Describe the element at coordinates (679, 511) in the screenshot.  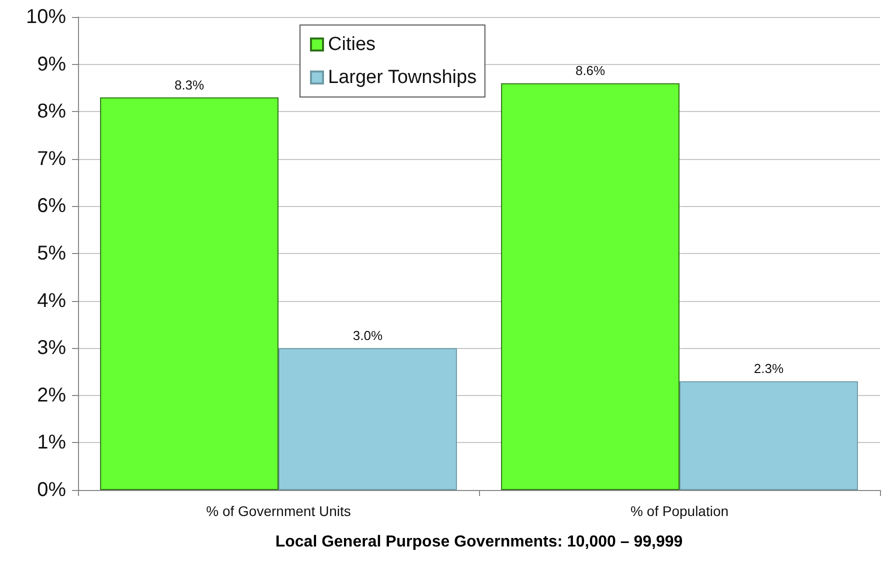
I see `x-tick-label: % of Population` at that location.